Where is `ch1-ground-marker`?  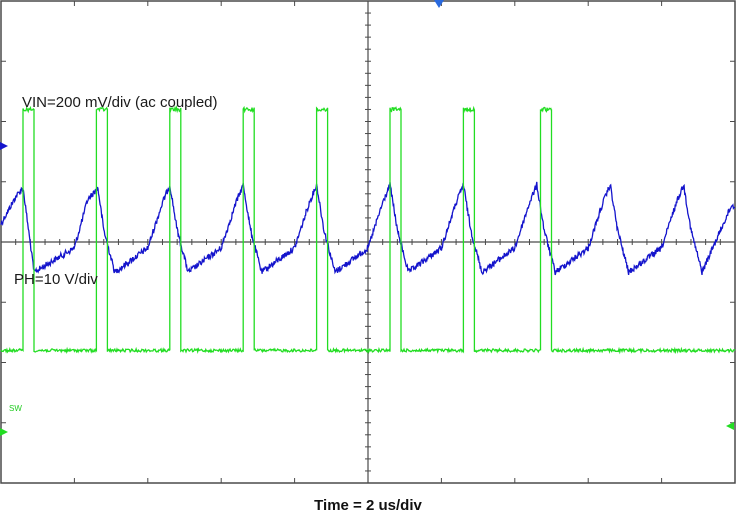 ch1-ground-marker is located at coordinates (4, 146).